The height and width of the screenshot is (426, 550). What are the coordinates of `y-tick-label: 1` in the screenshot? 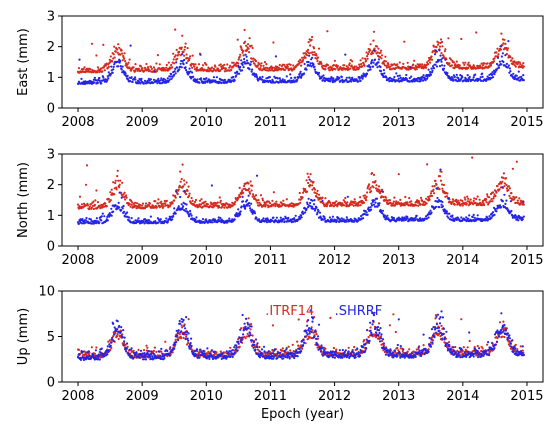 It's located at (51, 78).